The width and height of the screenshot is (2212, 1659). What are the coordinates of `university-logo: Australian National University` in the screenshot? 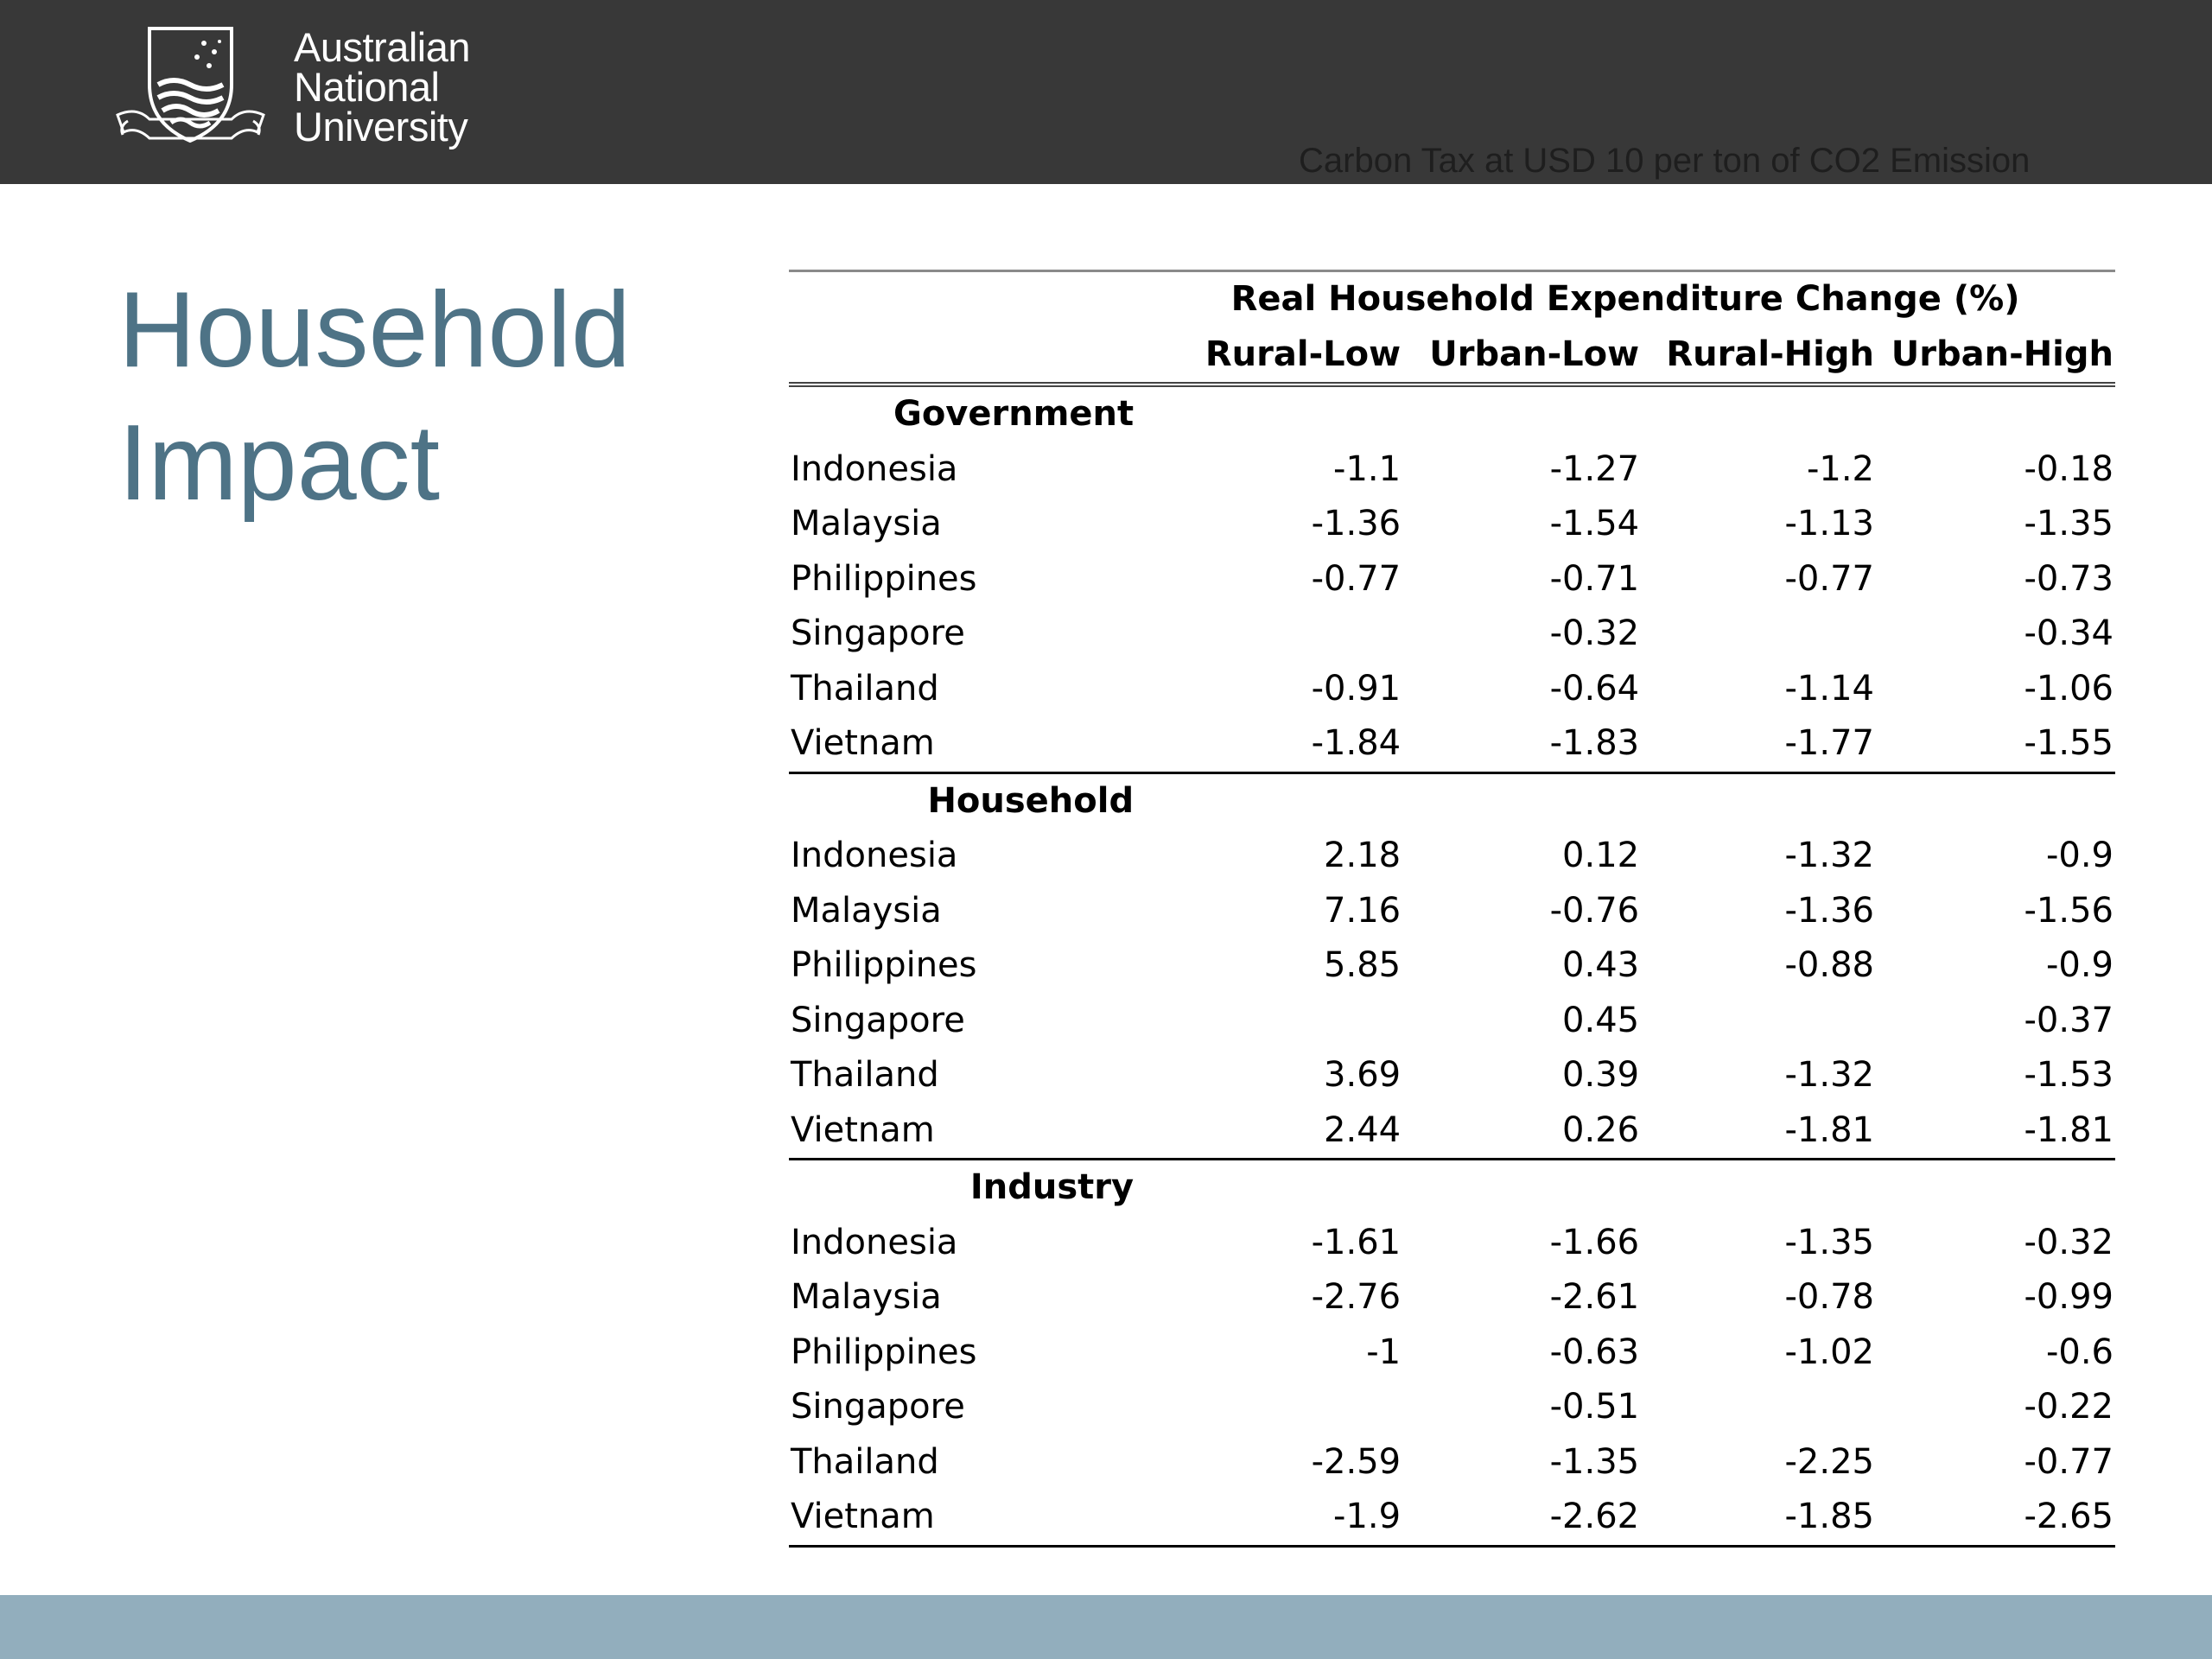 It's located at (309, 93).